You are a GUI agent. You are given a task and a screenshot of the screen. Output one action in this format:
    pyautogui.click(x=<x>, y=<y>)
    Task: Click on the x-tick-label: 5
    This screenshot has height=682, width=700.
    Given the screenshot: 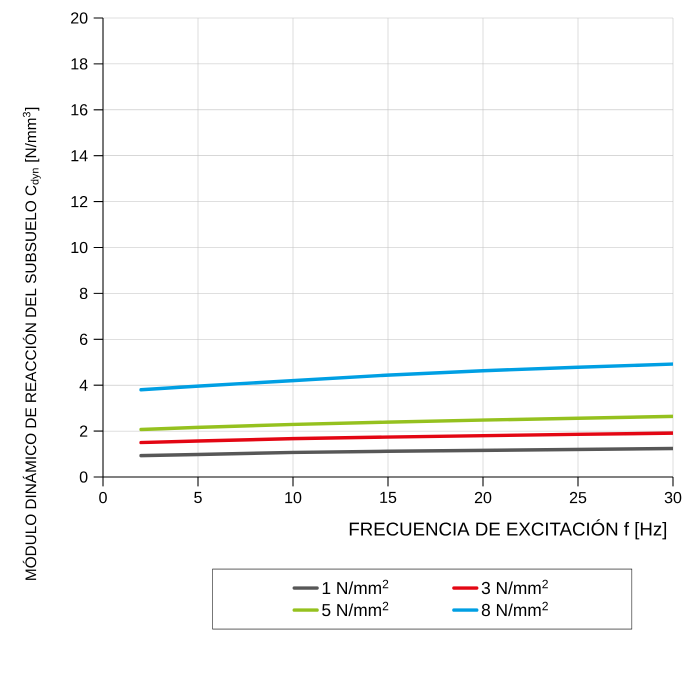 What is the action you would take?
    pyautogui.click(x=198, y=498)
    